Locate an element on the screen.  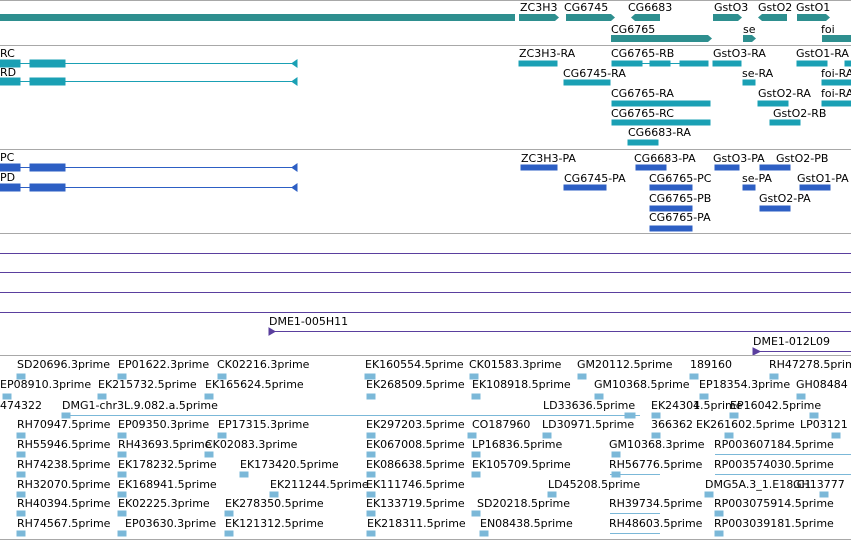
gene-label: ZC3H3 is located at coordinates (539, 7).